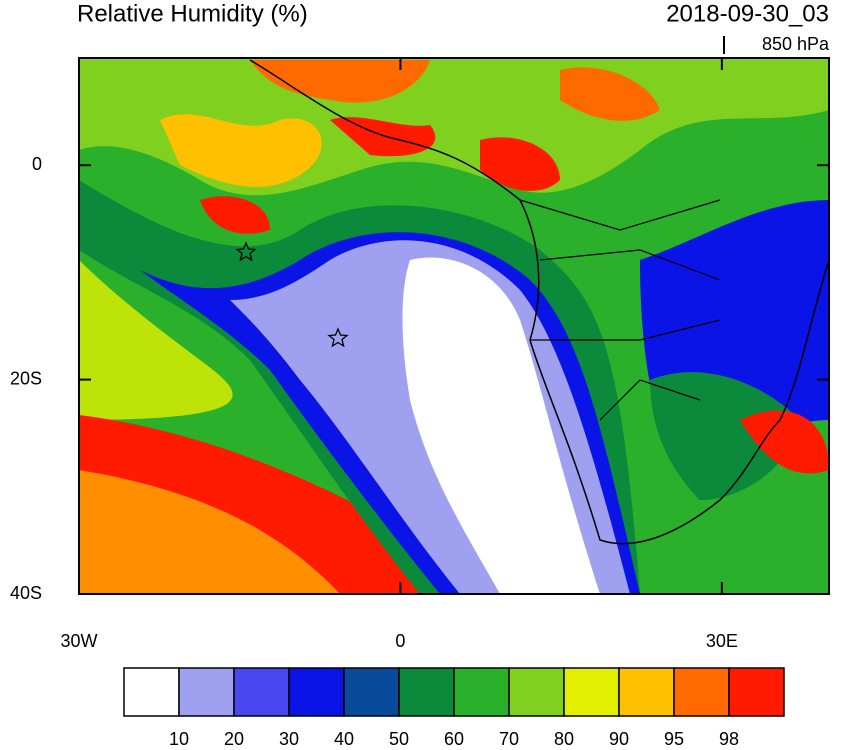 This screenshot has width=850, height=750. I want to click on border, so click(620, 310).